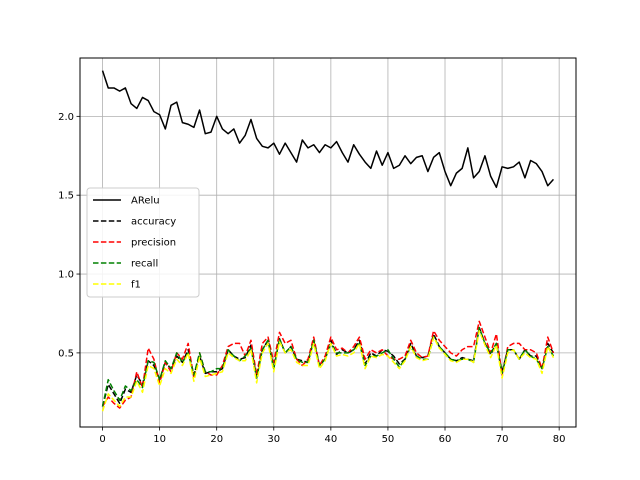 This screenshot has width=640, height=480. What do you see at coordinates (144, 264) in the screenshot?
I see `legend-label-recall: recall` at bounding box center [144, 264].